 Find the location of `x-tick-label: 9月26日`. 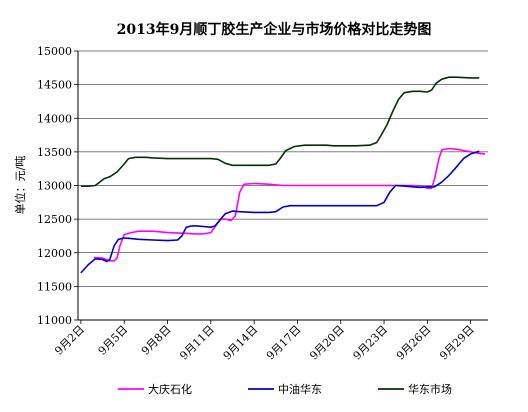

x-tick-label: 9月26日 is located at coordinates (414, 343).